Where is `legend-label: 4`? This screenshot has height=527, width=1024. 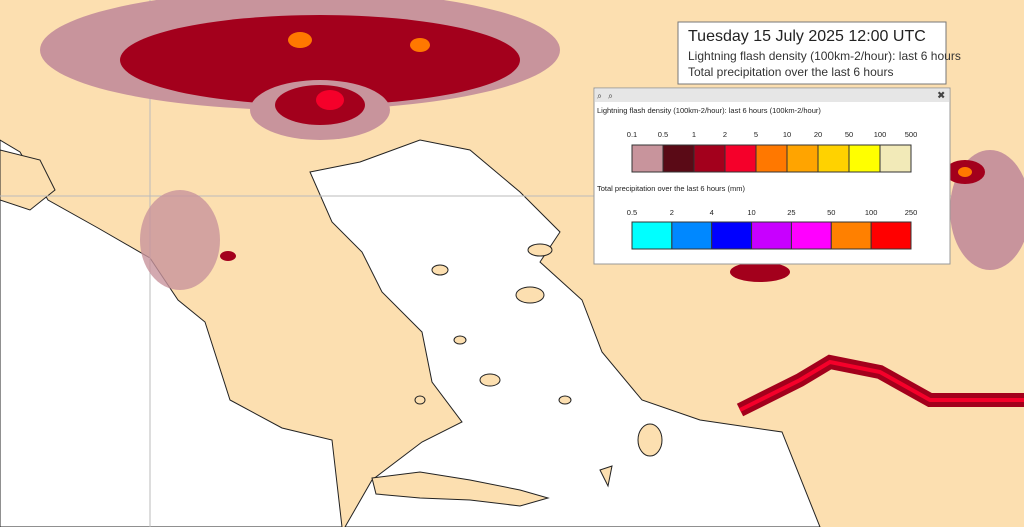
legend-label: 4 is located at coordinates (712, 212).